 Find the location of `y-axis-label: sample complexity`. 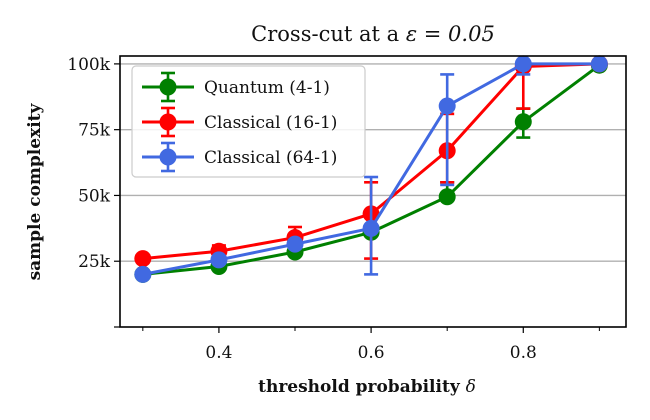

y-axis-label: sample complexity is located at coordinates (35, 191).